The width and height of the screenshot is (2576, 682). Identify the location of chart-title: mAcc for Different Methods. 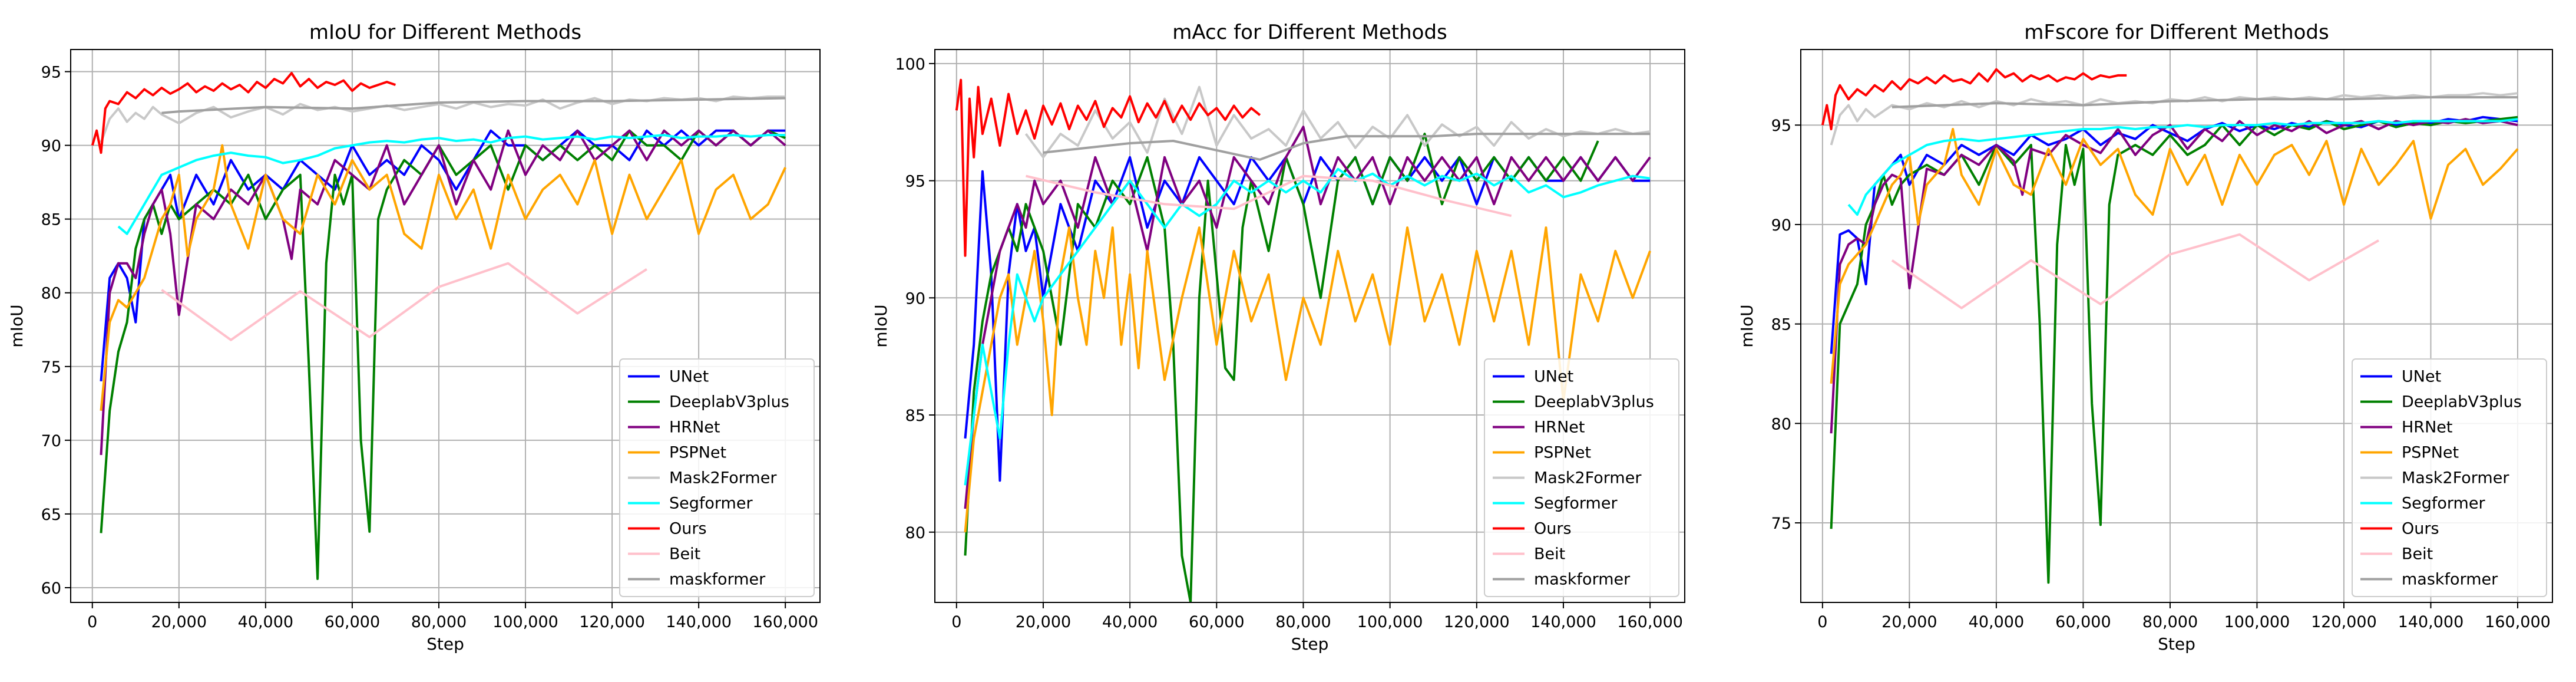
(1309, 33).